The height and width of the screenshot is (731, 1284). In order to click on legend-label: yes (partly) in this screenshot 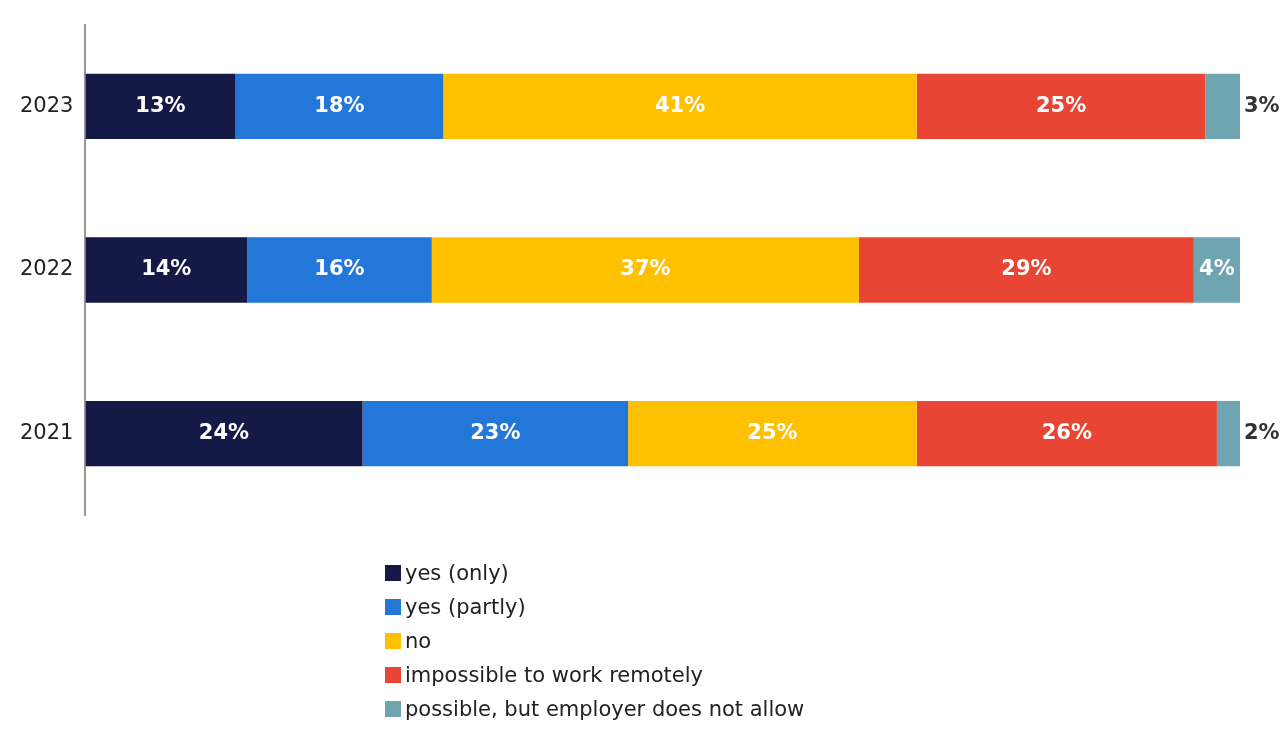, I will do `click(465, 607)`.